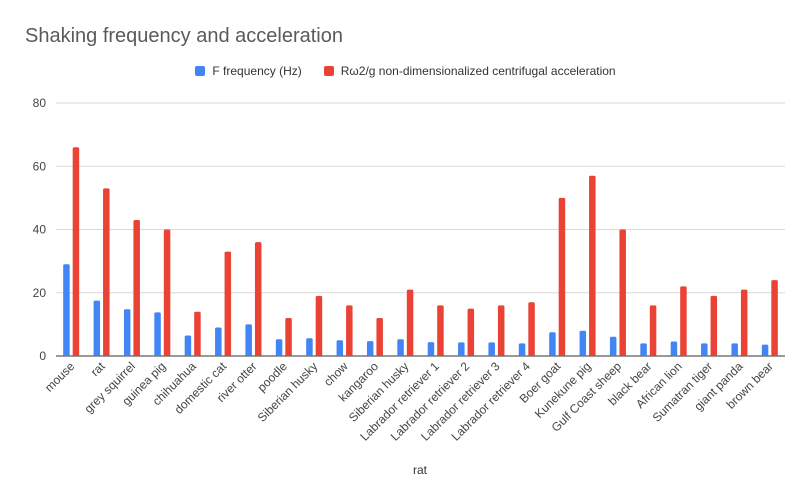 This screenshot has height=501, width=811. I want to click on y-axis: 0 20 40 60 80, so click(40, 229).